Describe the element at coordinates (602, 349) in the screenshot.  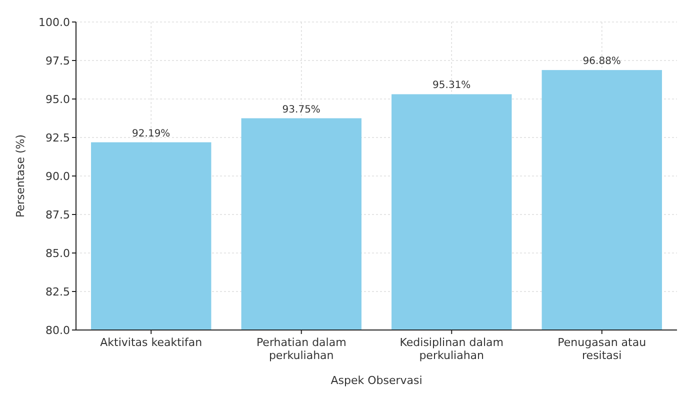
I see `x-tick-label: Penugasan atau resitasi` at that location.